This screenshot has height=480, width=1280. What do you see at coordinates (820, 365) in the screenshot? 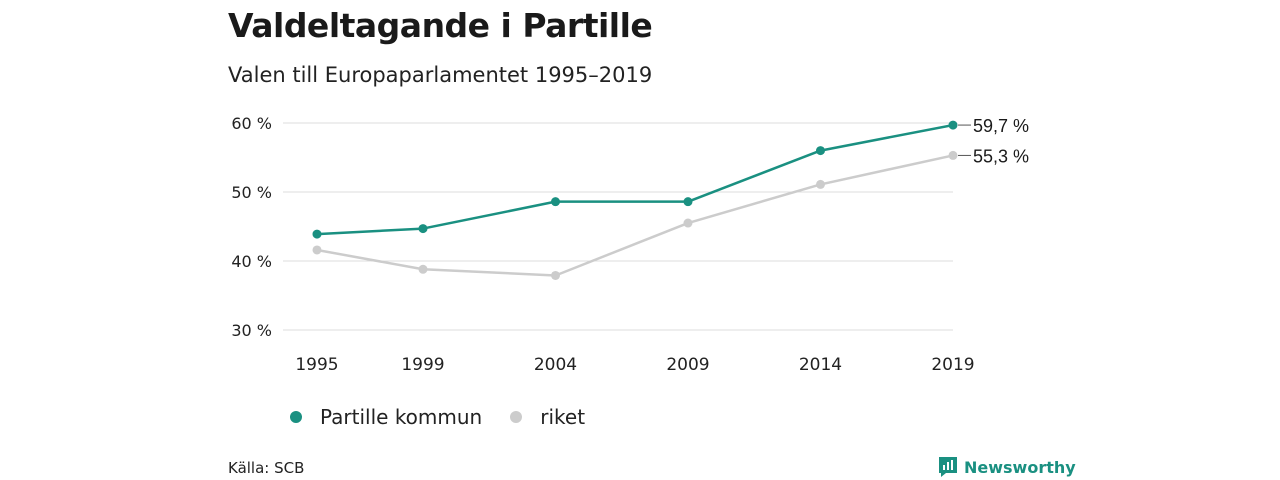
I see `x-tick-label: 2014` at bounding box center [820, 365].